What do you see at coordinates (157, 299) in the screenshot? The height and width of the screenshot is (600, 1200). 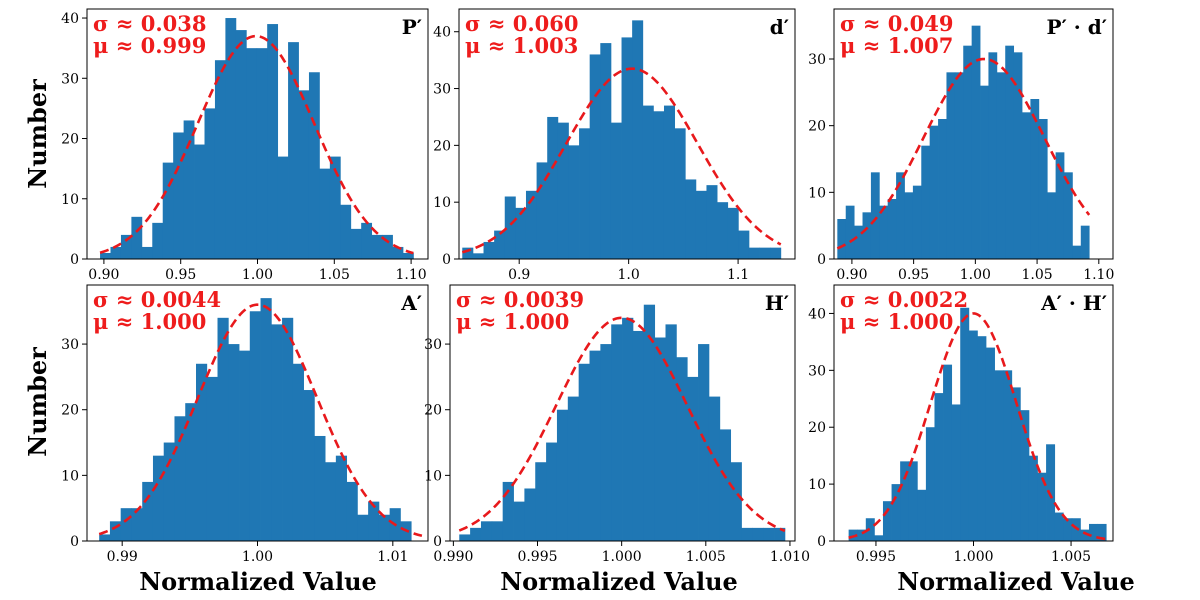 I see `sigma-label: σ ≈ 0.0044` at bounding box center [157, 299].